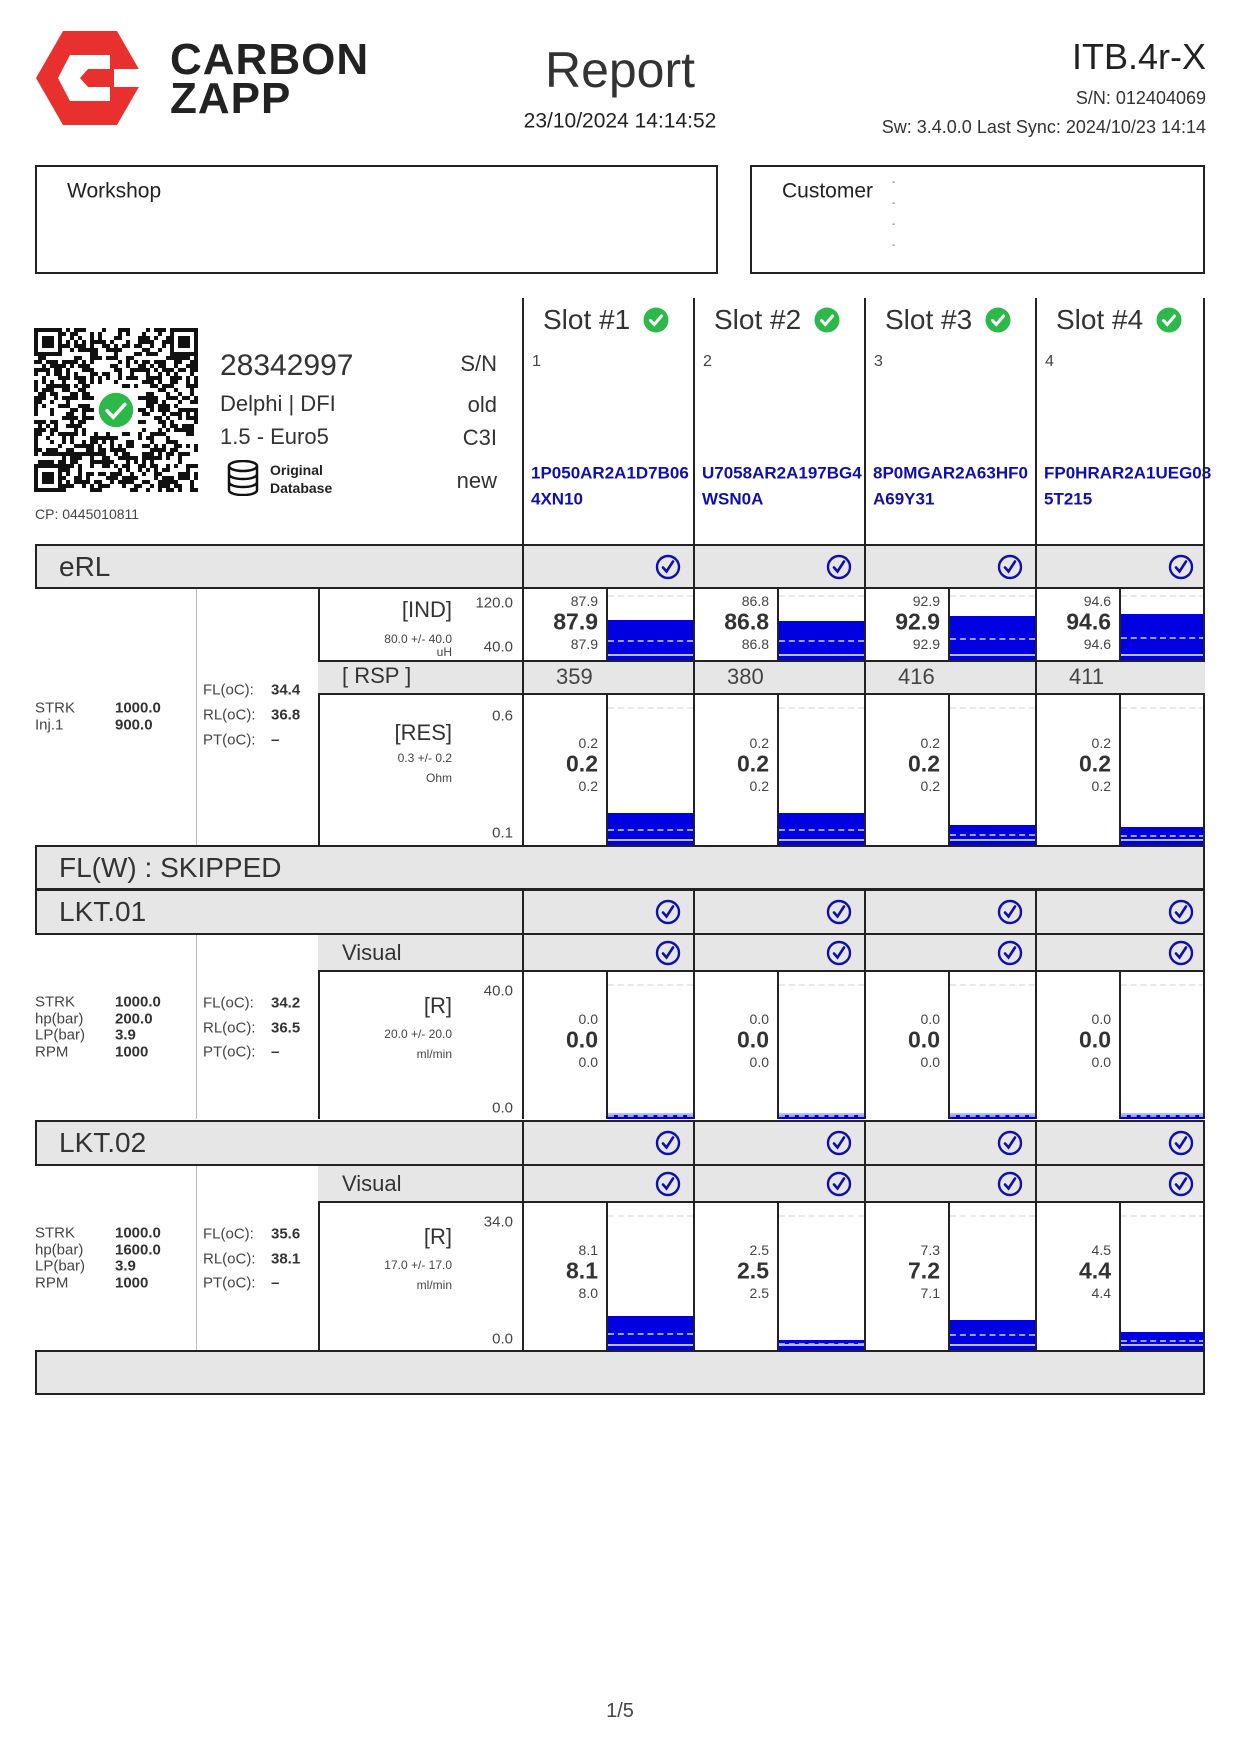 This screenshot has height=1754, width=1240. Describe the element at coordinates (418, 1265) in the screenshot. I see `measurement-spec: 17.0 +/- 17.0` at that location.